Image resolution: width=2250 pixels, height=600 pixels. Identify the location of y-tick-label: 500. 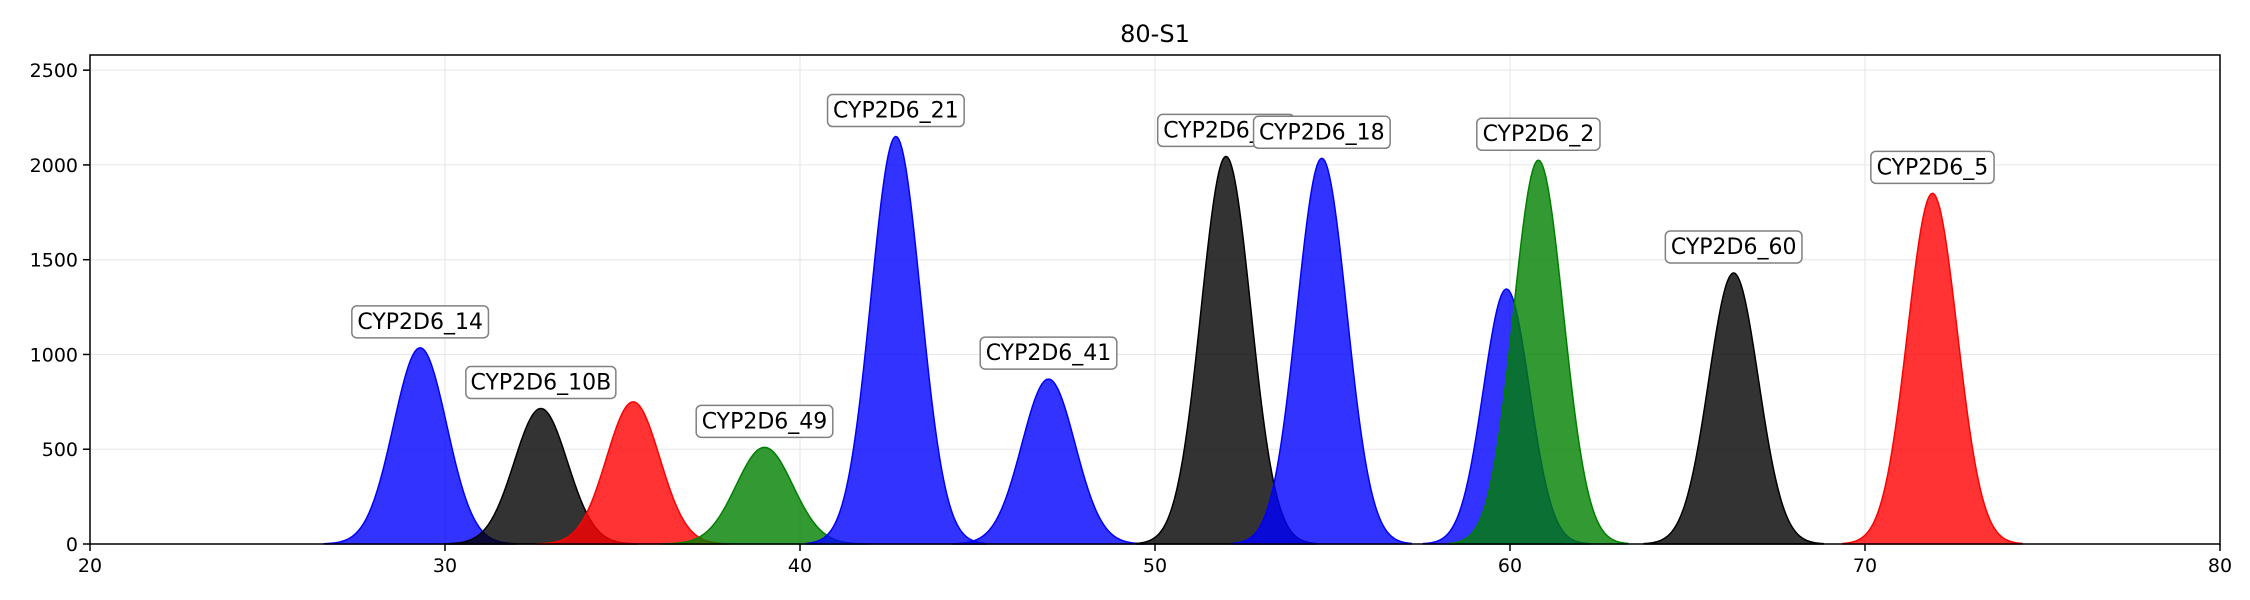
(60, 450).